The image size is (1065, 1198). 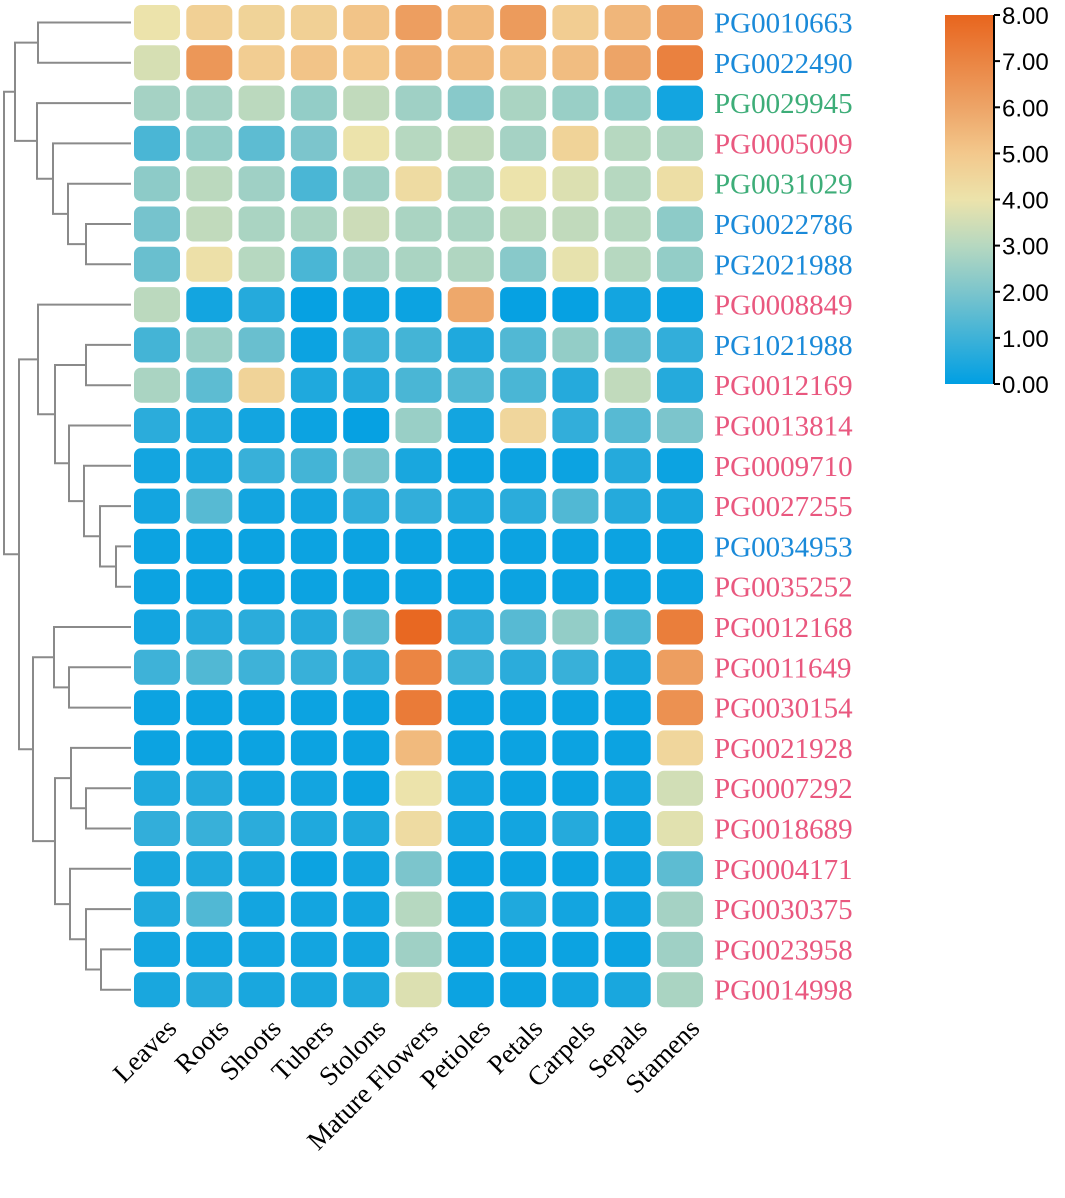 What do you see at coordinates (144, 1050) in the screenshot?
I see `tissue-label: Leaves` at bounding box center [144, 1050].